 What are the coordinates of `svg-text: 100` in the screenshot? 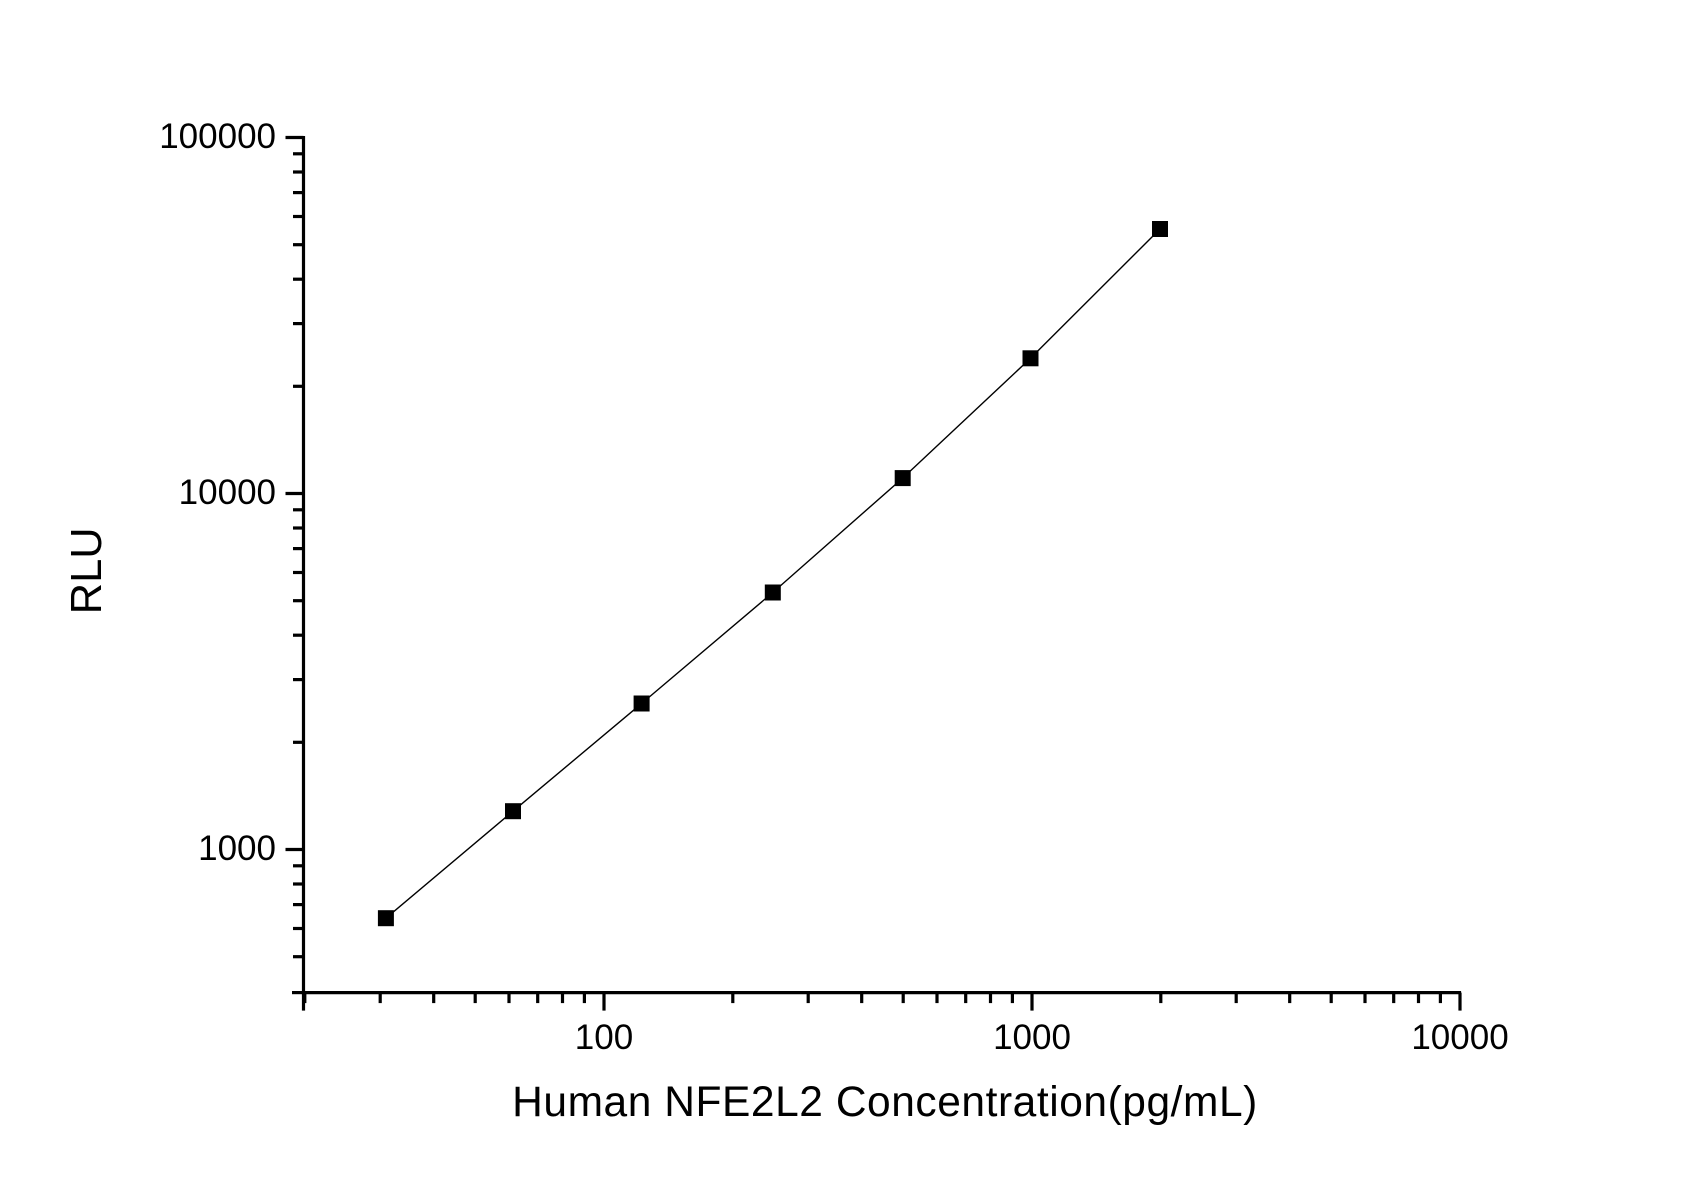 It's located at (604, 1037).